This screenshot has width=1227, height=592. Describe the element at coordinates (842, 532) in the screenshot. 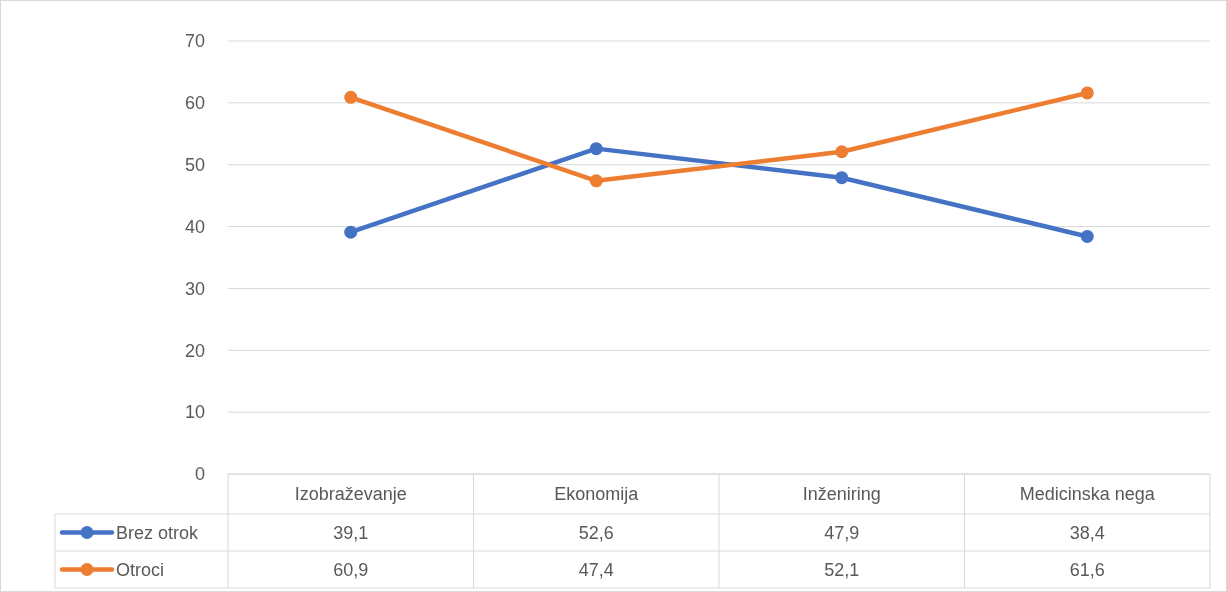

I see `data-label: 47,9` at that location.